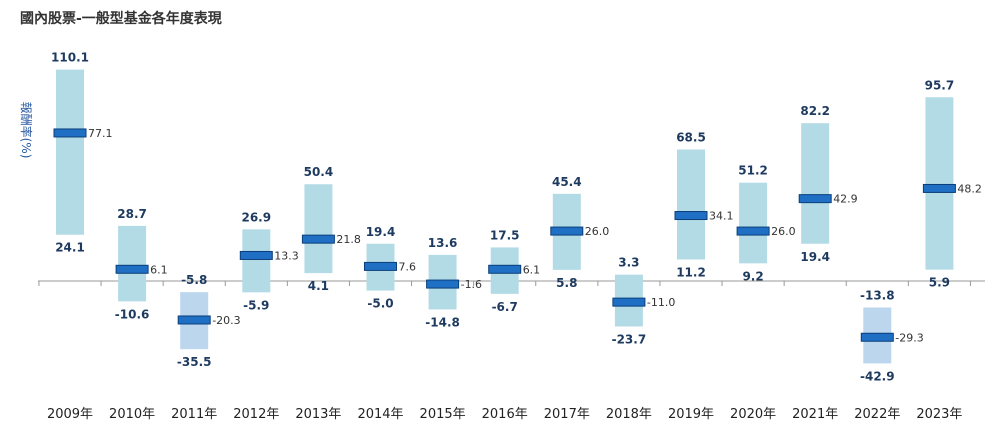  Describe the element at coordinates (318, 286) in the screenshot. I see `min-value-label: 4.1` at that location.